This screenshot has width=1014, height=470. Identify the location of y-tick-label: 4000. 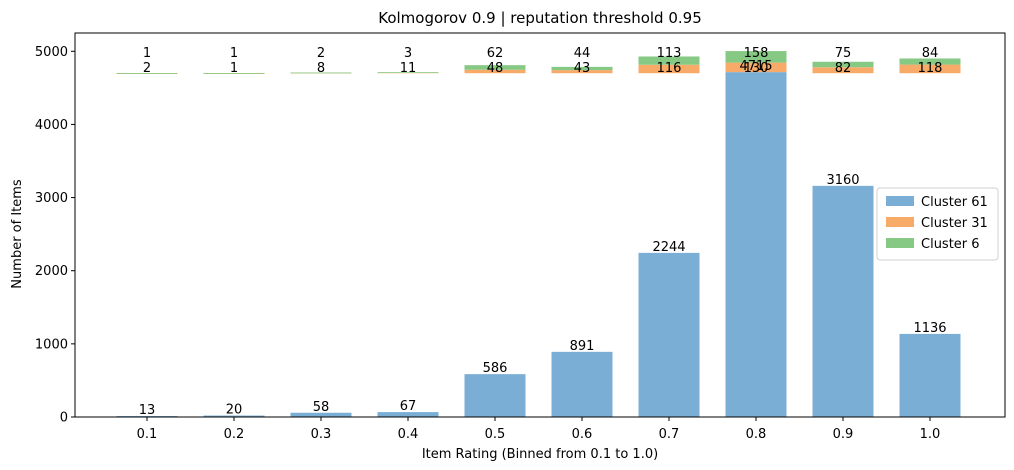
(51, 125).